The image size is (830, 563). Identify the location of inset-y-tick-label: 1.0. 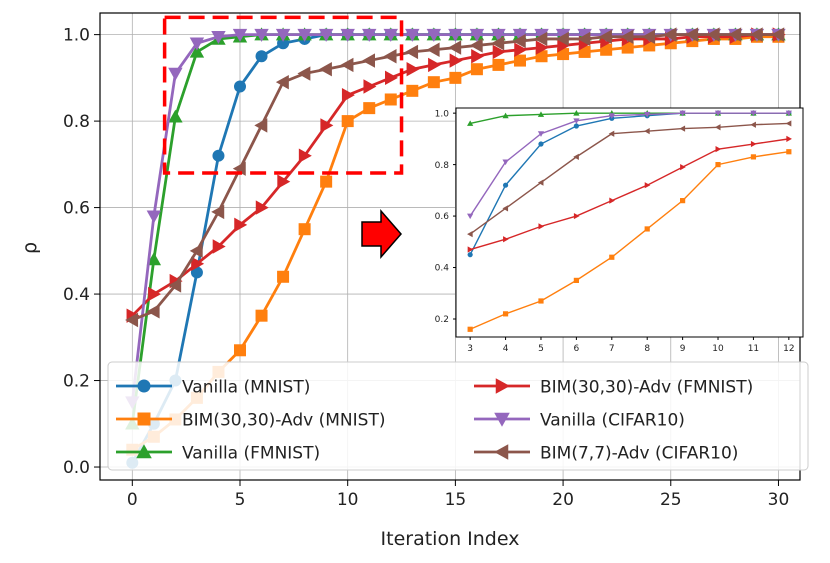
(442, 114).